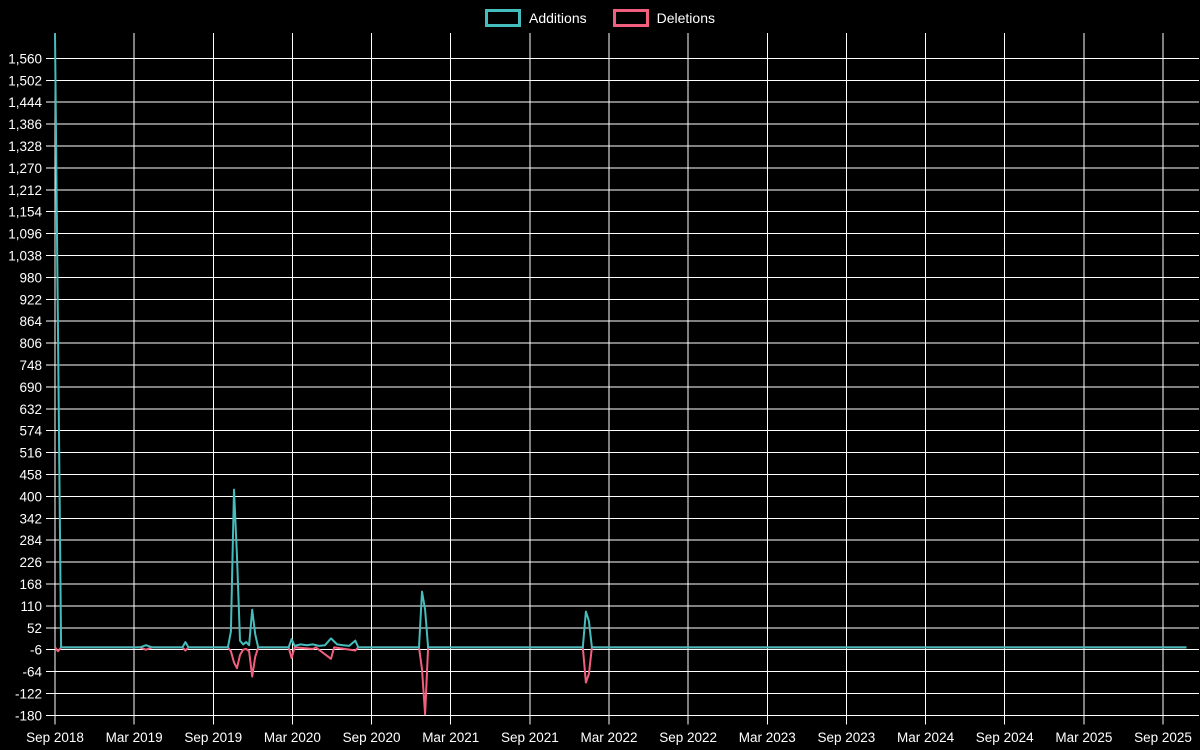 This screenshot has height=750, width=1200. Describe the element at coordinates (608, 737) in the screenshot. I see `x-tick-label: Mar 2022` at that location.